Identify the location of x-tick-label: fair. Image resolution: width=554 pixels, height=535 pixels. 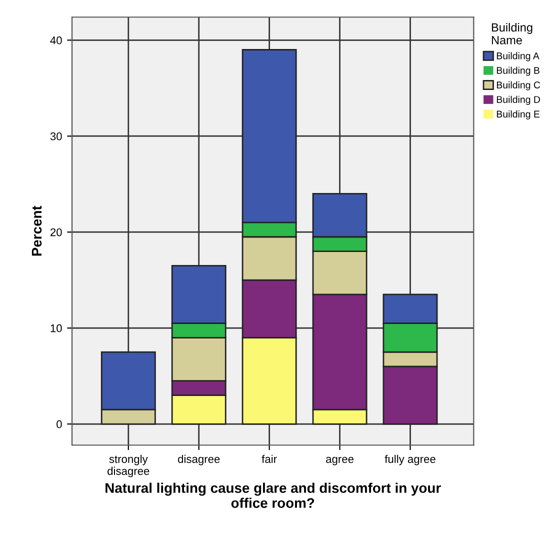
(269, 459).